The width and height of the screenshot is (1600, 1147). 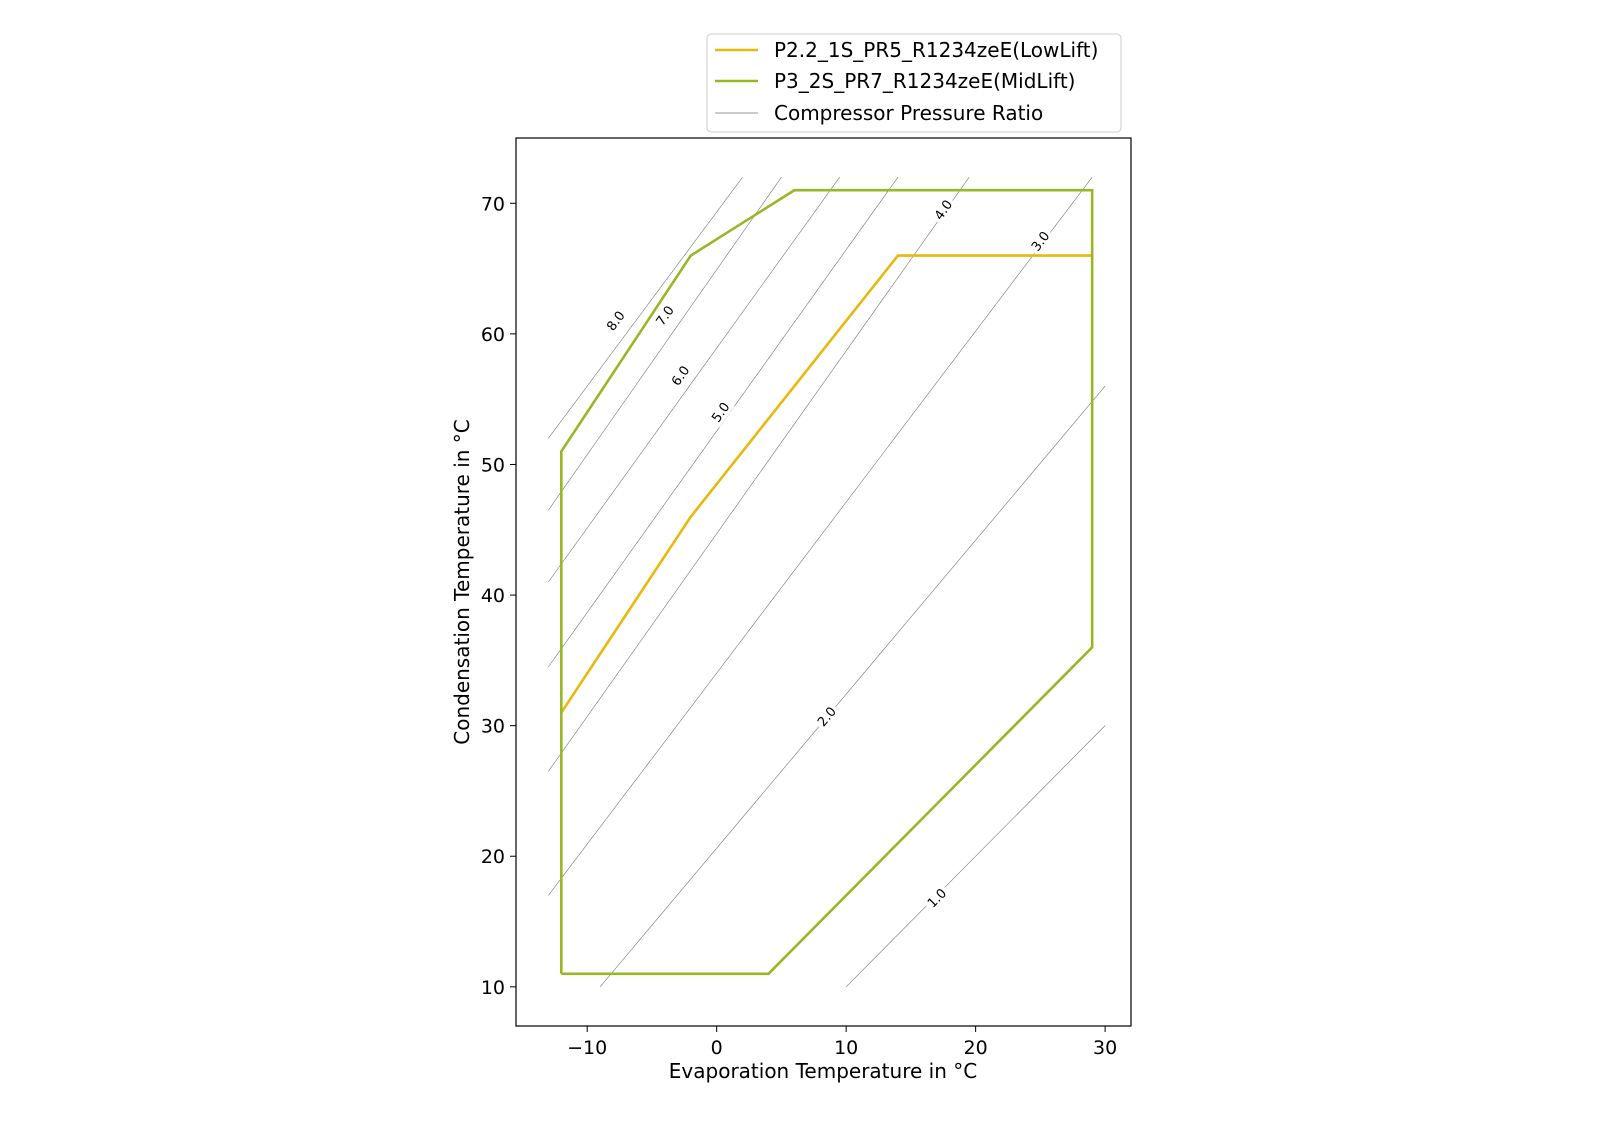 What do you see at coordinates (493, 857) in the screenshot?
I see `y-tick-label: 20` at bounding box center [493, 857].